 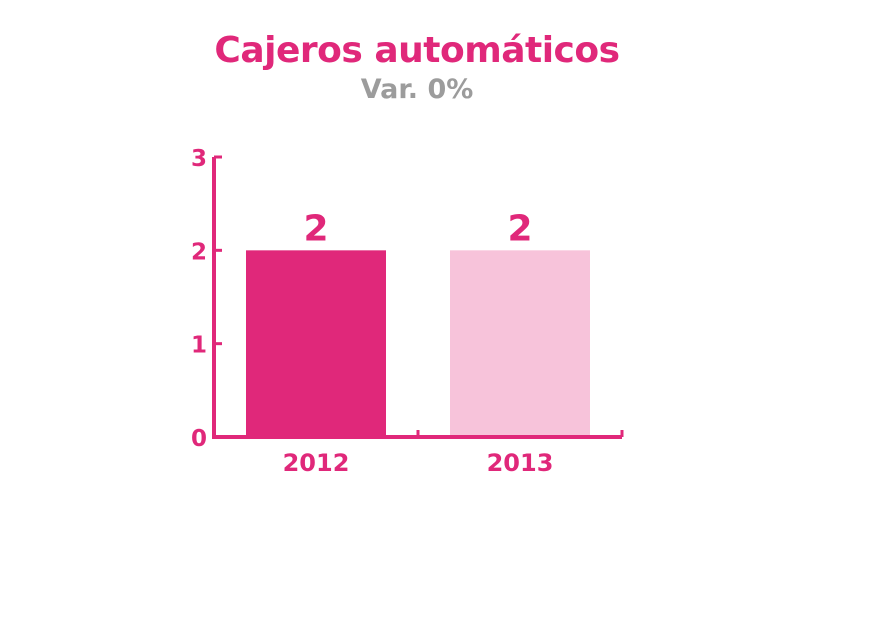 I want to click on bar-2012, so click(x=316, y=343).